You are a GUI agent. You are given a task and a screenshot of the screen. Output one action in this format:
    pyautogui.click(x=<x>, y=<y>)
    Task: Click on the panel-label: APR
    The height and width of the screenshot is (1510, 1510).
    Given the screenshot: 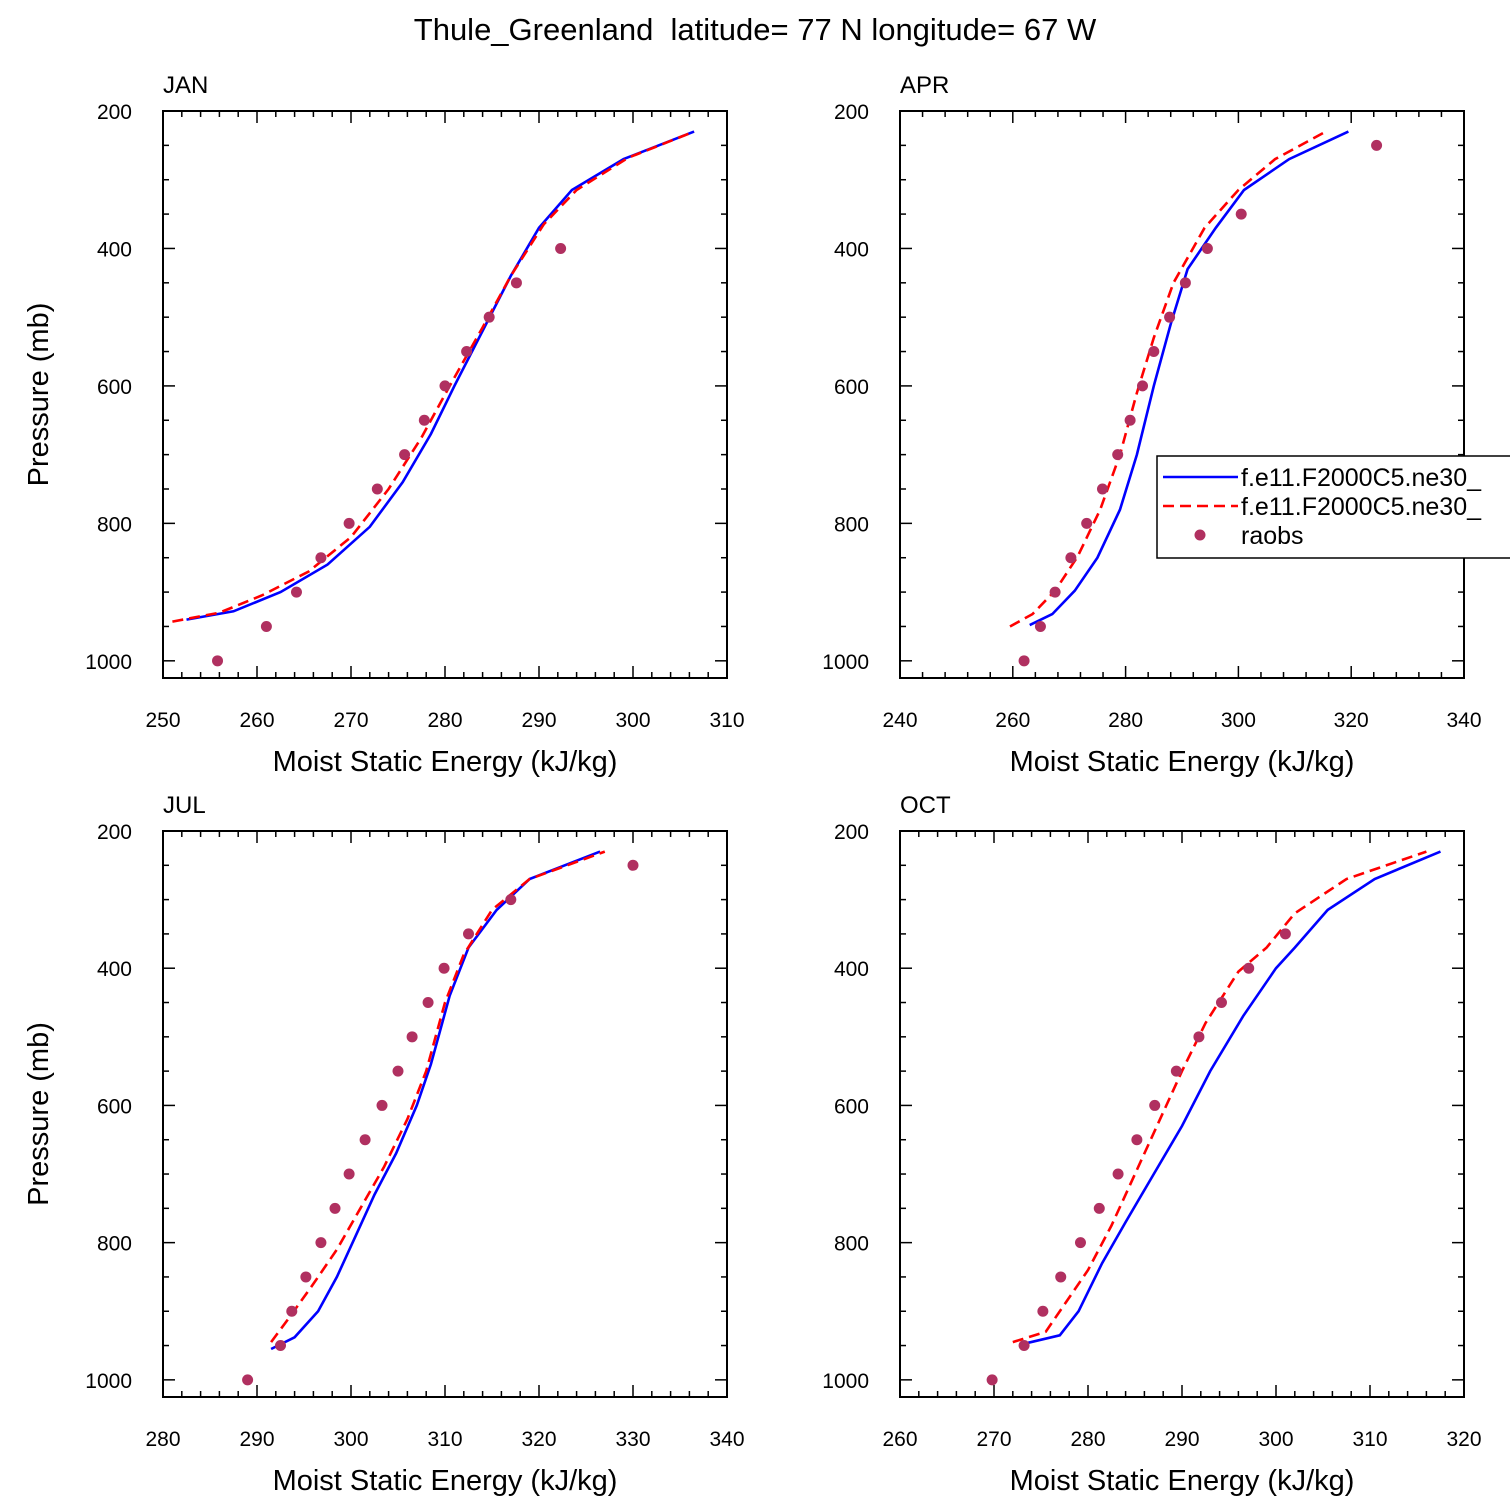 What is the action you would take?
    pyautogui.click(x=924, y=85)
    